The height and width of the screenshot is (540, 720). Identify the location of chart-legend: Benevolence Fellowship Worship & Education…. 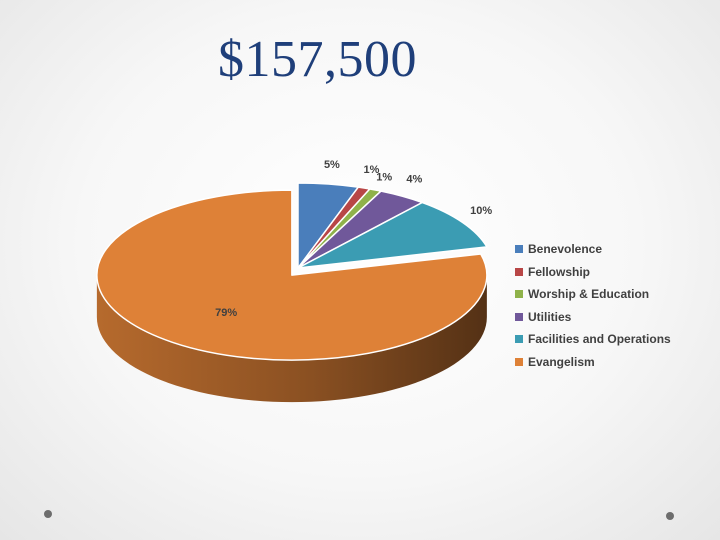
(593, 305).